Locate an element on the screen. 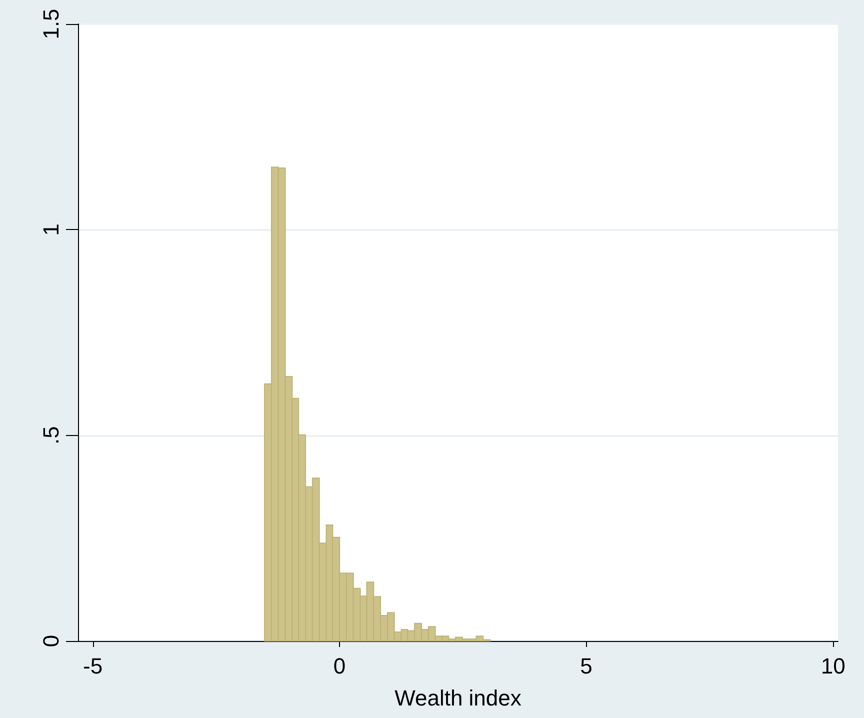 The image size is (864, 718). y-tick-label: 1.5 is located at coordinates (51, 24).